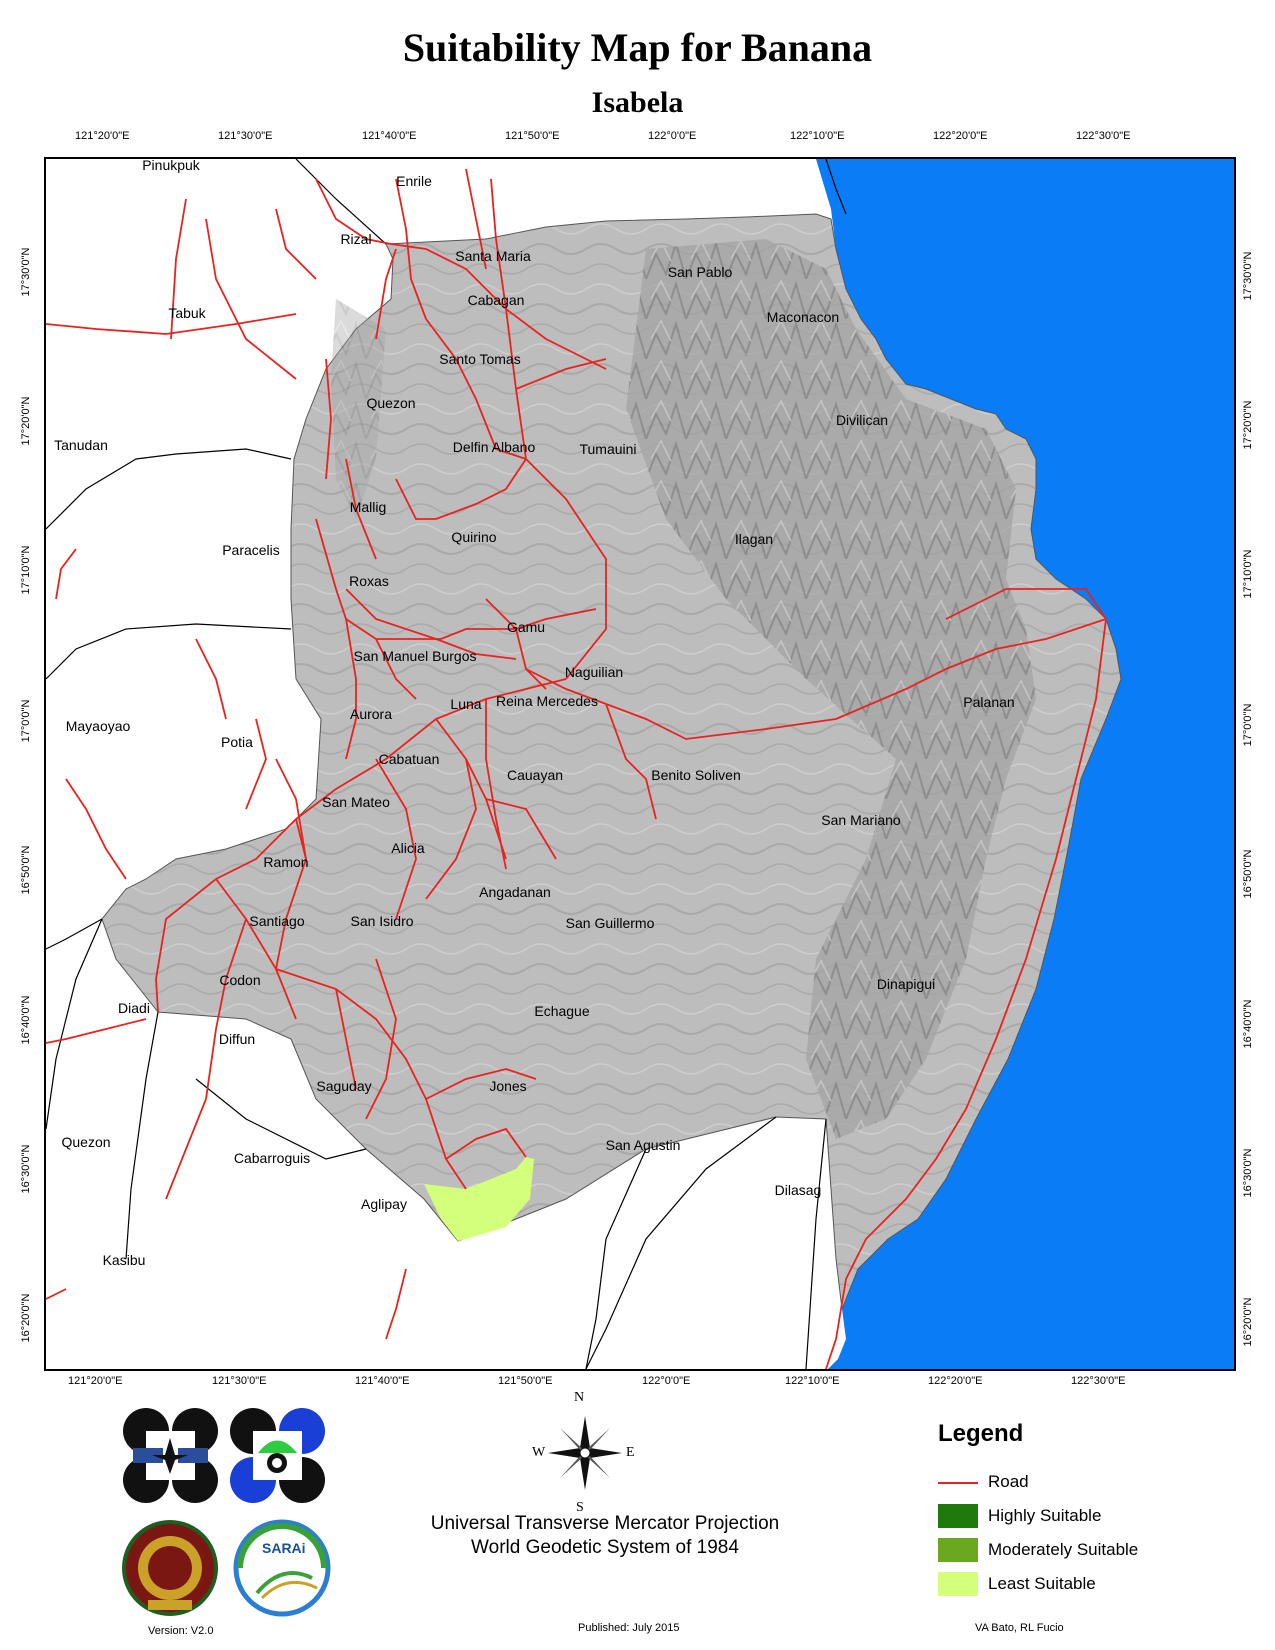 The height and width of the screenshot is (1650, 1275). What do you see at coordinates (958, 1584) in the screenshot?
I see `least-suitable-swatch` at bounding box center [958, 1584].